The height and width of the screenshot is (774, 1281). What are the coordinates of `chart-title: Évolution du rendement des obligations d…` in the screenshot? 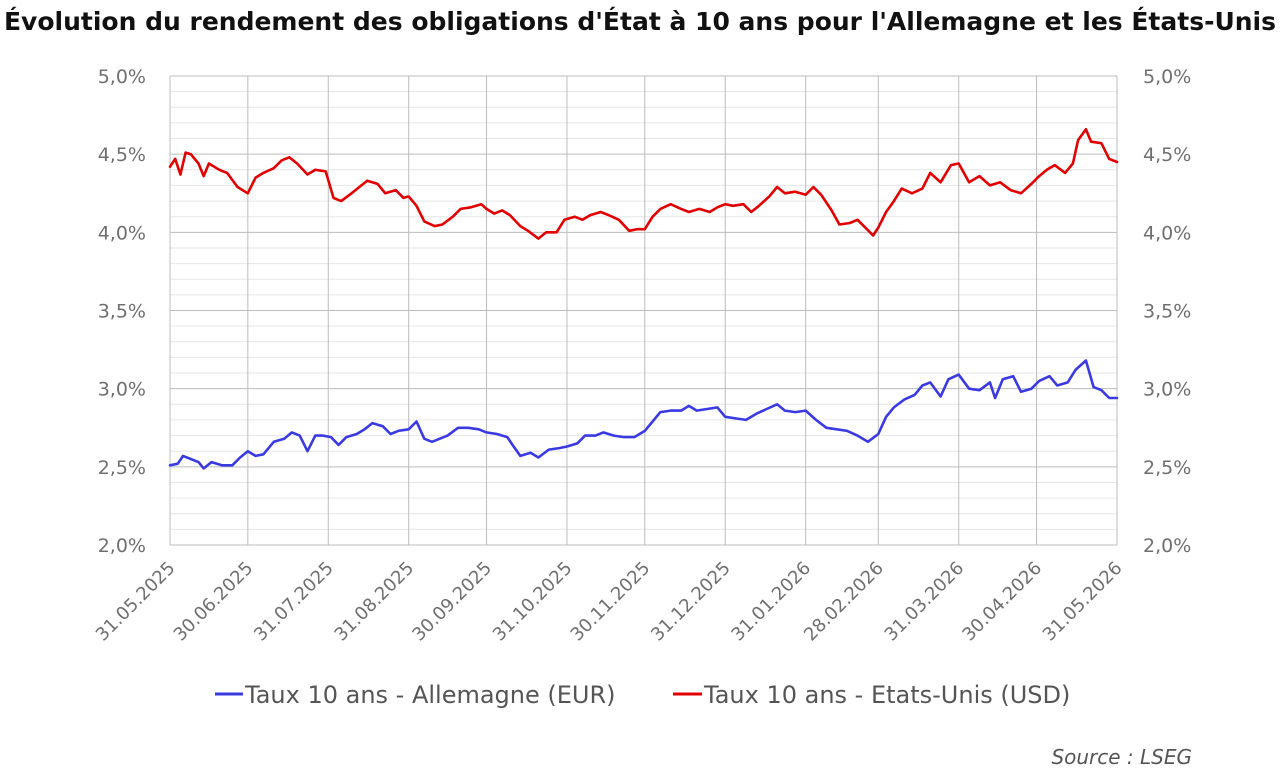 It's located at (640, 21).